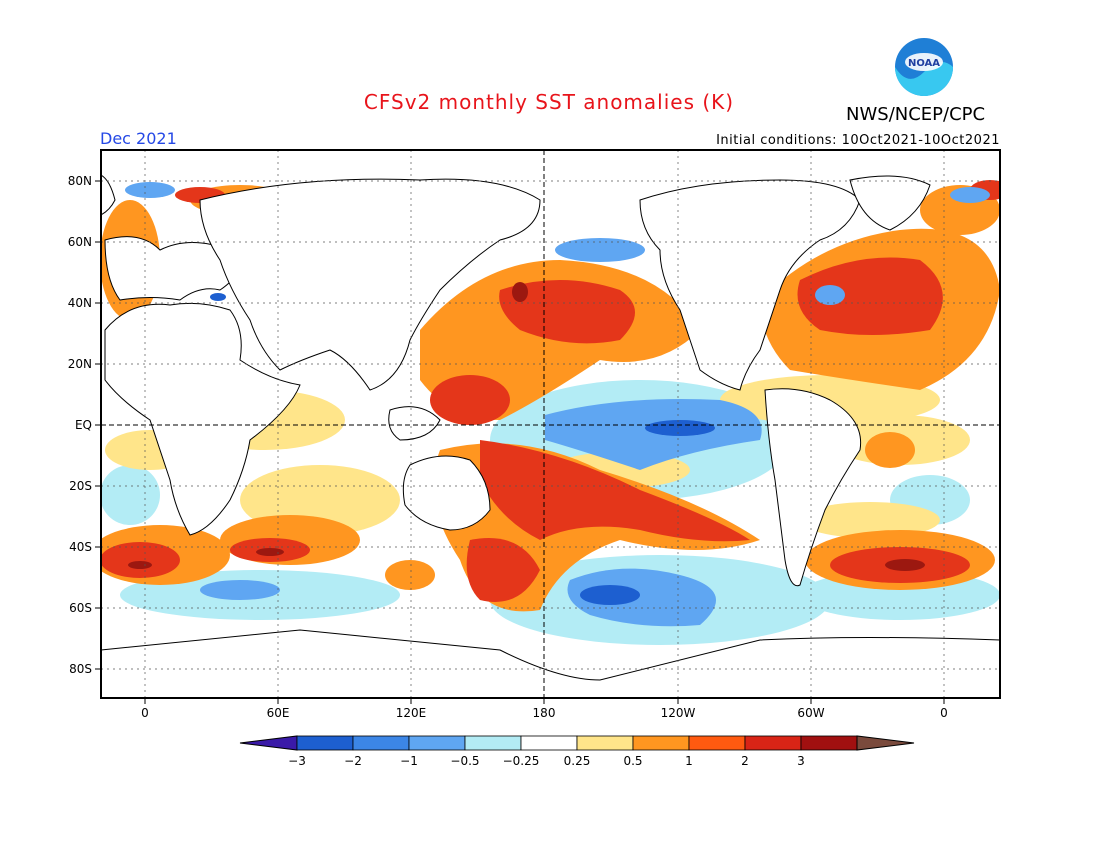  What do you see at coordinates (465, 761) in the screenshot?
I see `colorbar-label: −0.5` at bounding box center [465, 761].